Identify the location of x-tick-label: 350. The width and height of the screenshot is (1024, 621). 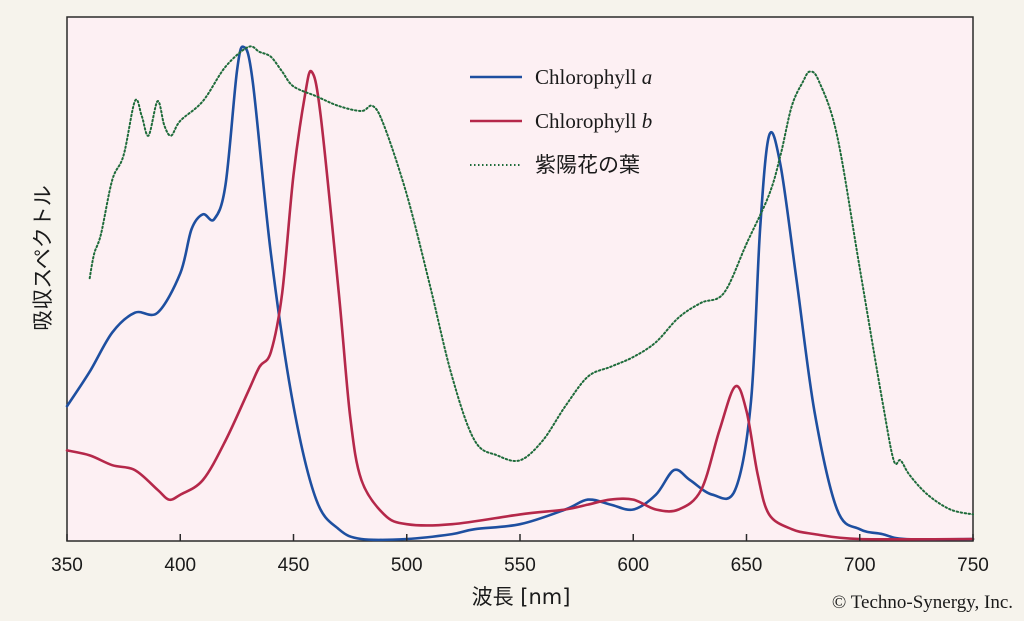
(67, 565).